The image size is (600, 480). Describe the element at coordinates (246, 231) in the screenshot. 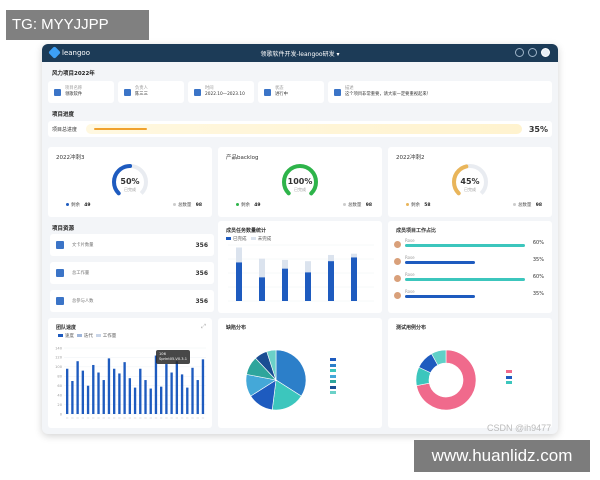

I see `member-tasks-title: 成员任务数量统计` at that location.